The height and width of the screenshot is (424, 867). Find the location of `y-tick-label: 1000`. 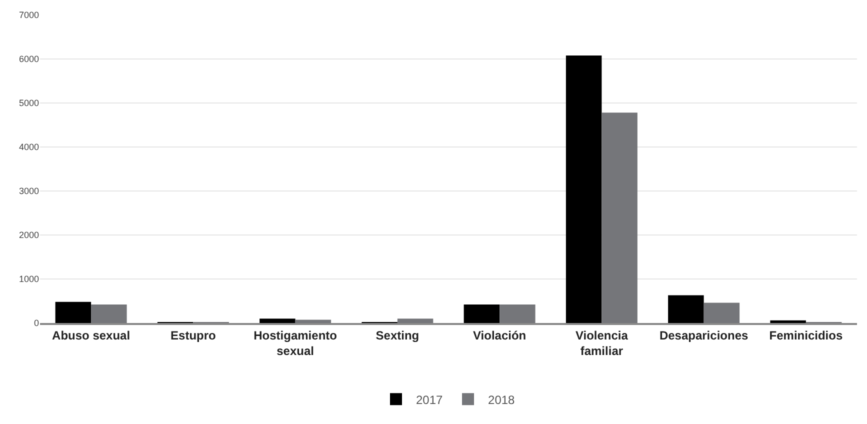

y-tick-label: 1000 is located at coordinates (28, 279).